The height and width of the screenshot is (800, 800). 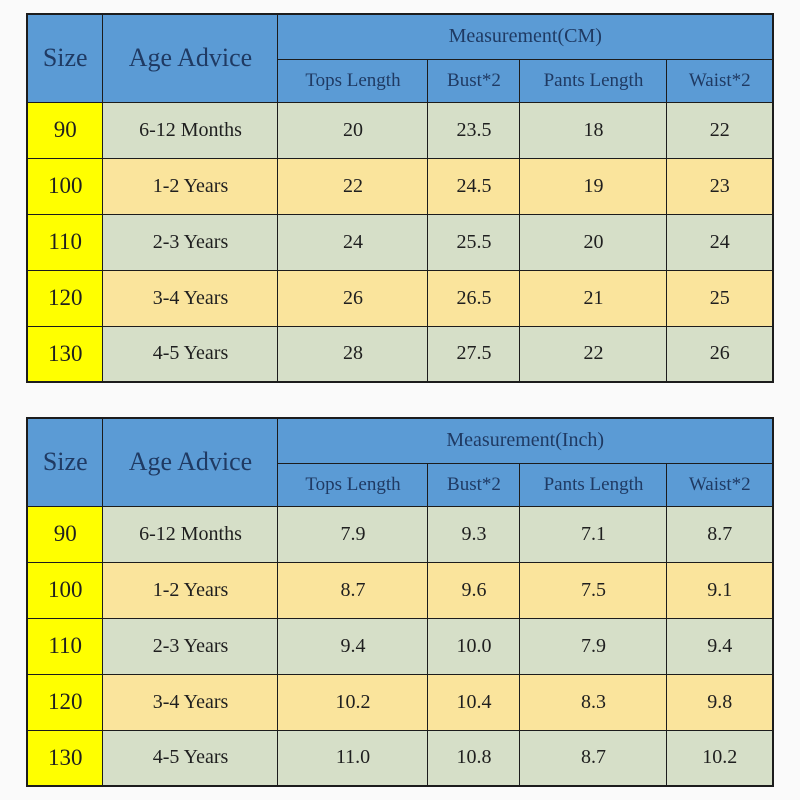 What do you see at coordinates (474, 702) in the screenshot?
I see `measurement-cell: 10.4` at bounding box center [474, 702].